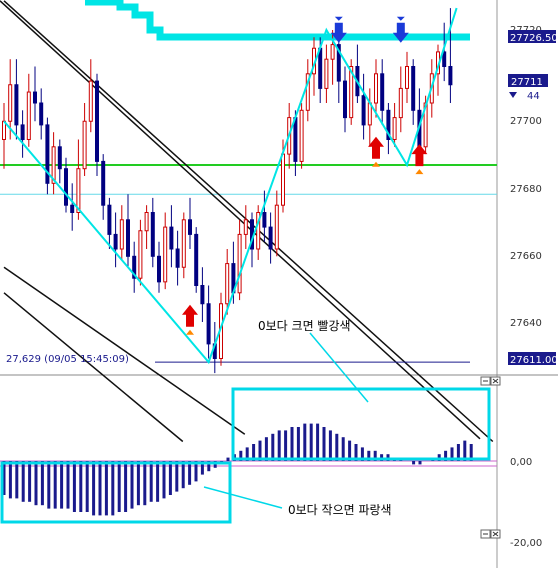  Describe the element at coordinates (116, 492) in the screenshot. I see `negative-highlight-box` at that location.